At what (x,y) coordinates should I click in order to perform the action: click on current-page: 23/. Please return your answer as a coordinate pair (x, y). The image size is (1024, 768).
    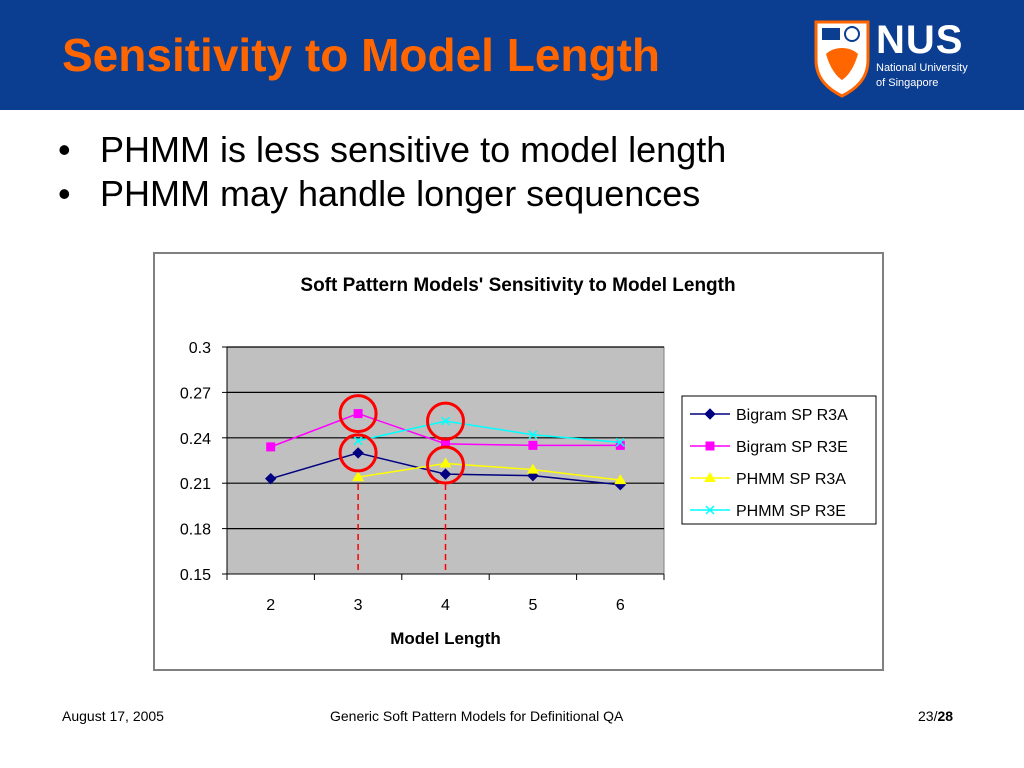
    Looking at the image, I should click on (928, 716).